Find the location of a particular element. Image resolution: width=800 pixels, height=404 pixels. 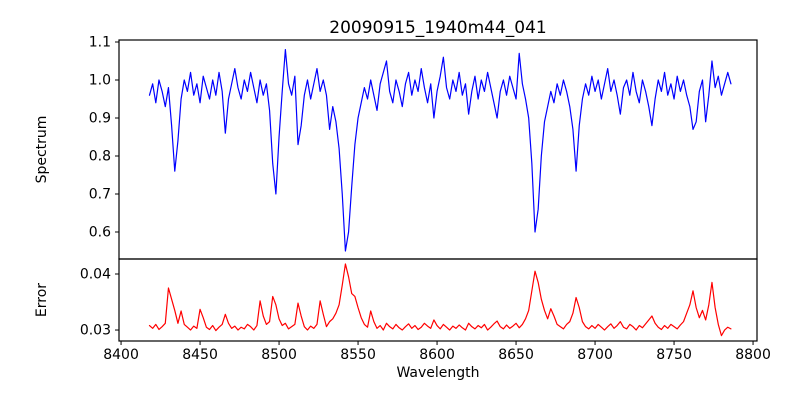

error-panel-ytick-label: 0.04 is located at coordinates (95, 275).